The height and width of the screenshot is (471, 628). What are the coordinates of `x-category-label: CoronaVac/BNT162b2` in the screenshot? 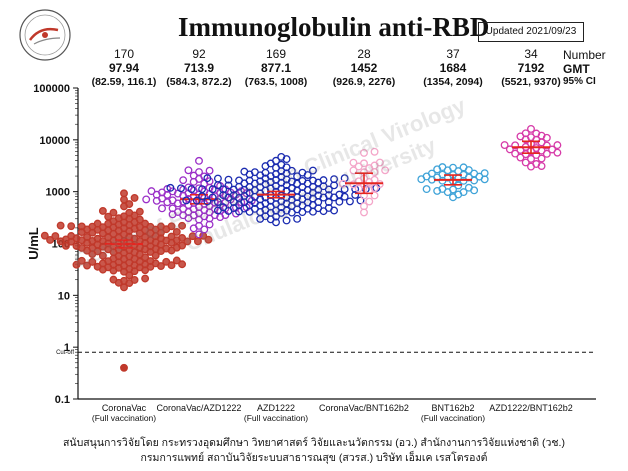 It's located at (364, 408).